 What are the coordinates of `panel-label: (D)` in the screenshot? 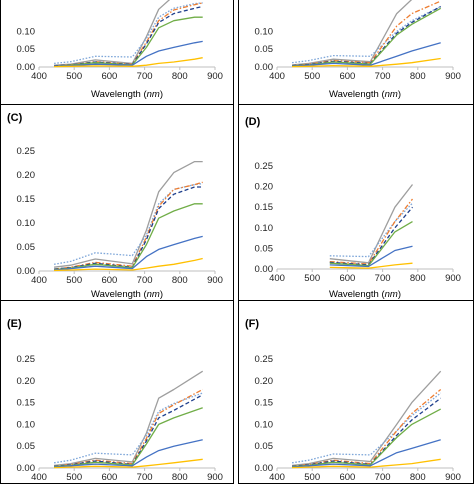 It's located at (253, 122).